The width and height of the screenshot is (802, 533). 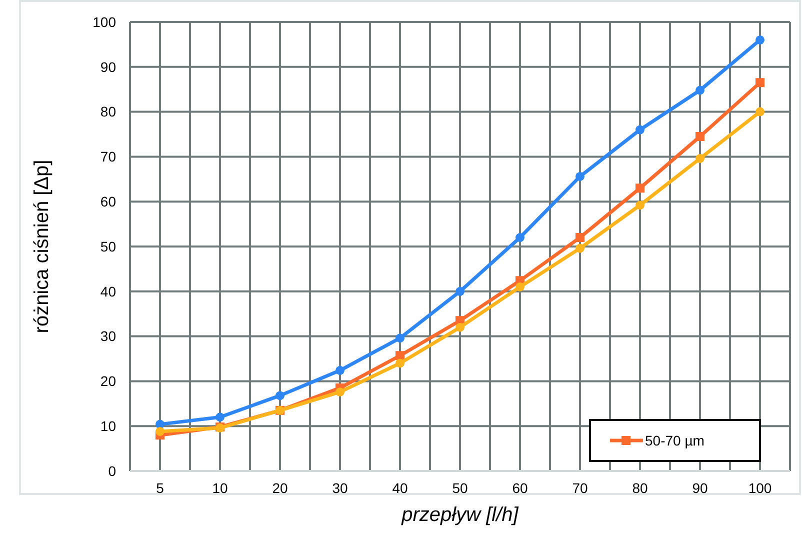 I want to click on y-tick-label: 70, so click(x=108, y=156).